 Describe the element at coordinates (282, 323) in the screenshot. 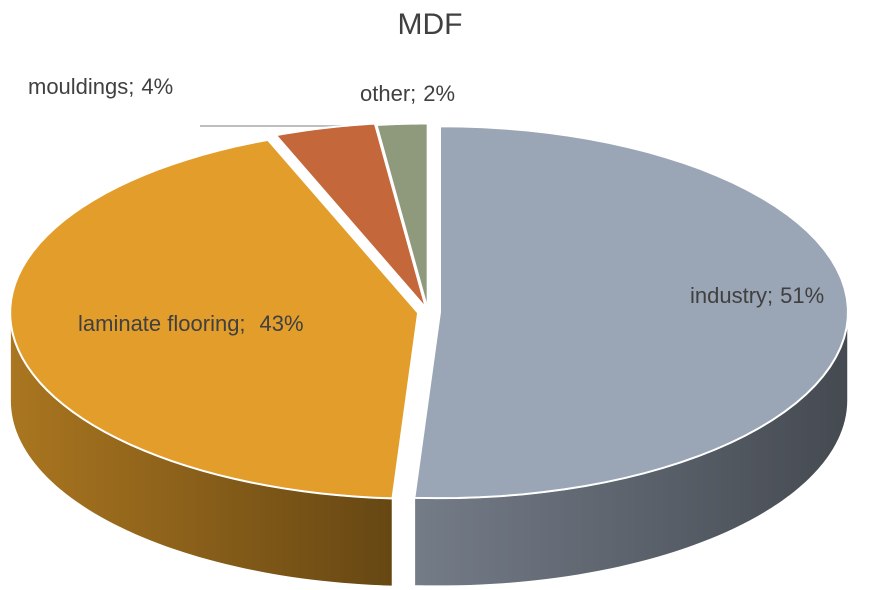

I see `label-value: 43%` at that location.